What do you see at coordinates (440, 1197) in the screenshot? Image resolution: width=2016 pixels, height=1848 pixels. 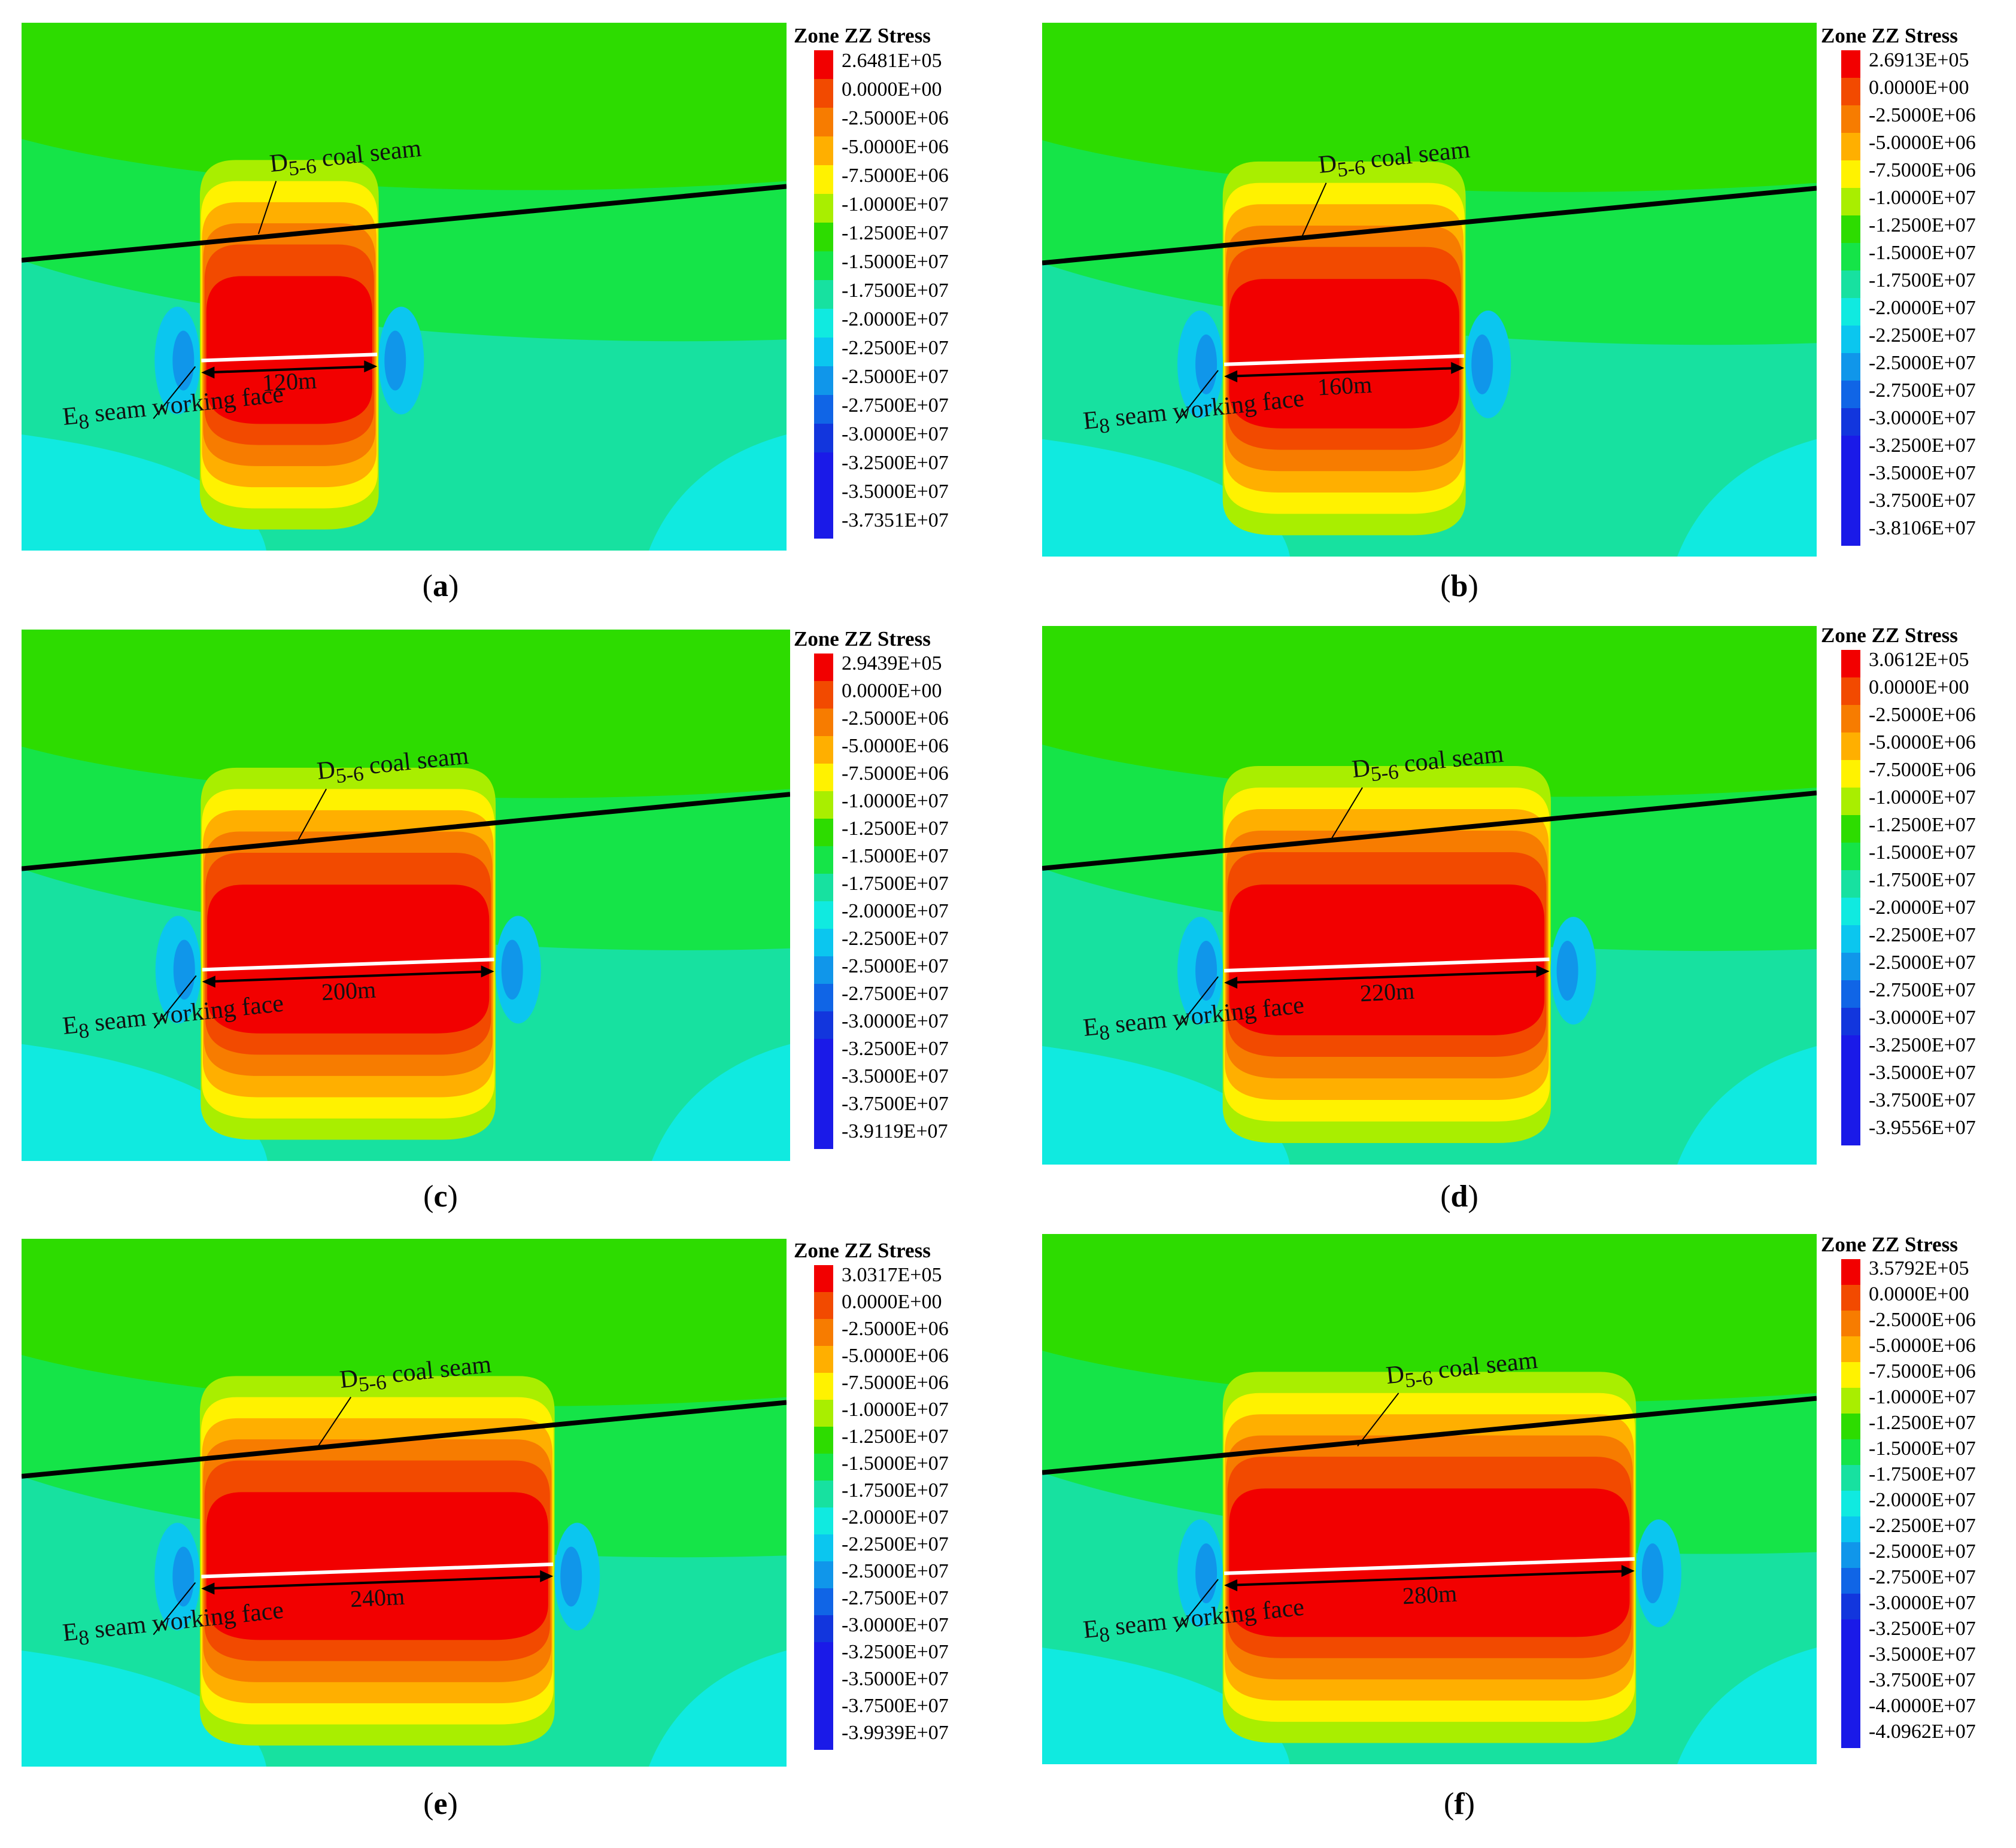 I see `panel-caption-letter: c` at bounding box center [440, 1197].